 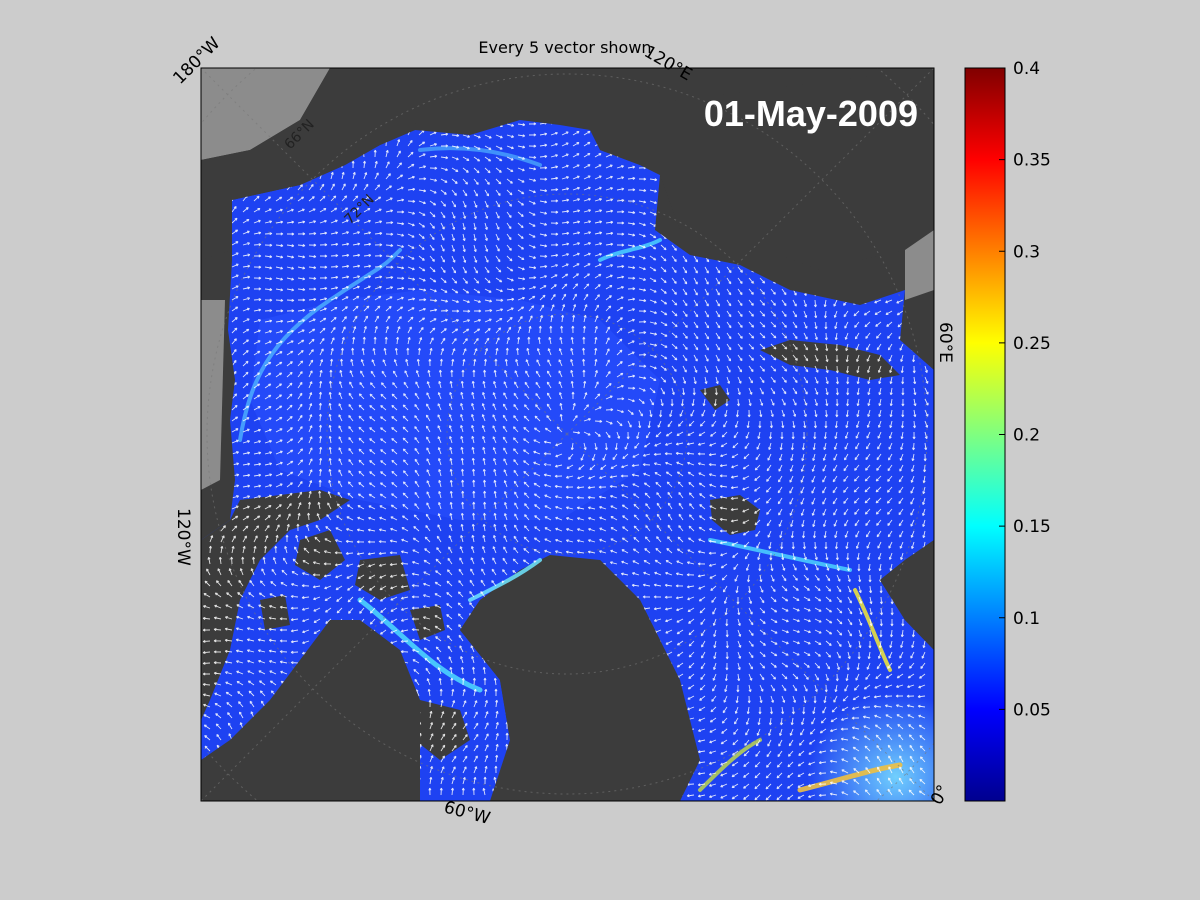 I want to click on lon-label-60w: 60°W, so click(x=467, y=814).